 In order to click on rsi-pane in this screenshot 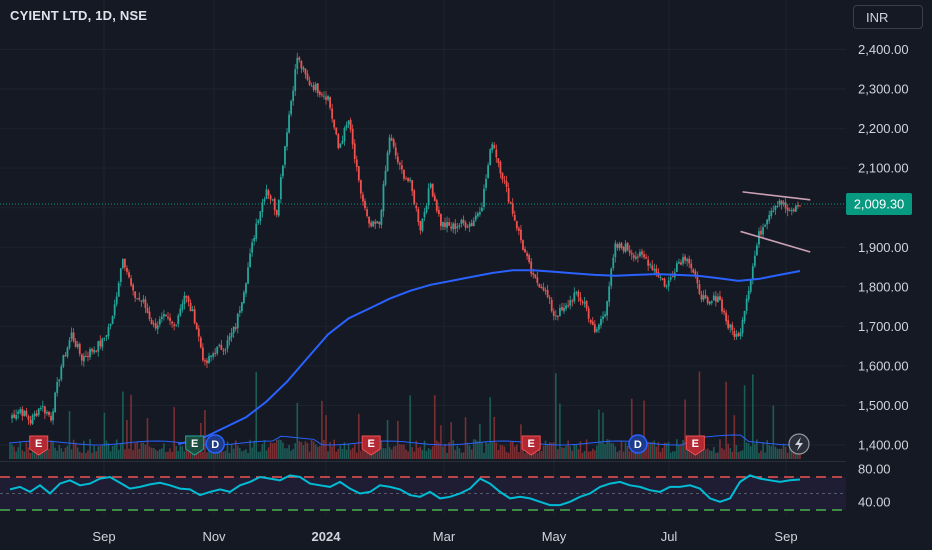, I will do `click(423, 486)`.